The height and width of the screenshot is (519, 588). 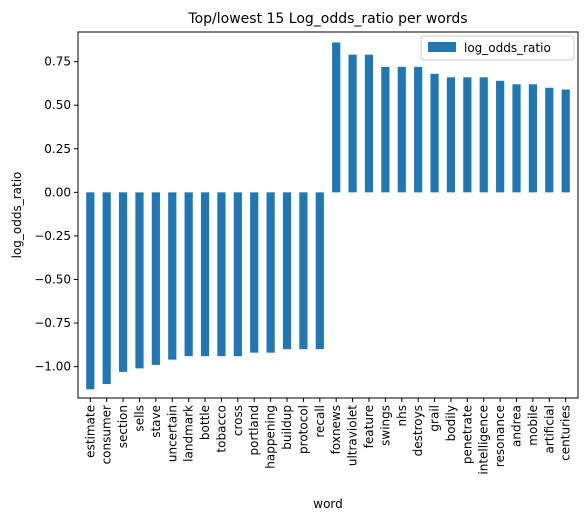 What do you see at coordinates (442, 47) in the screenshot?
I see `legend-swatch` at bounding box center [442, 47].